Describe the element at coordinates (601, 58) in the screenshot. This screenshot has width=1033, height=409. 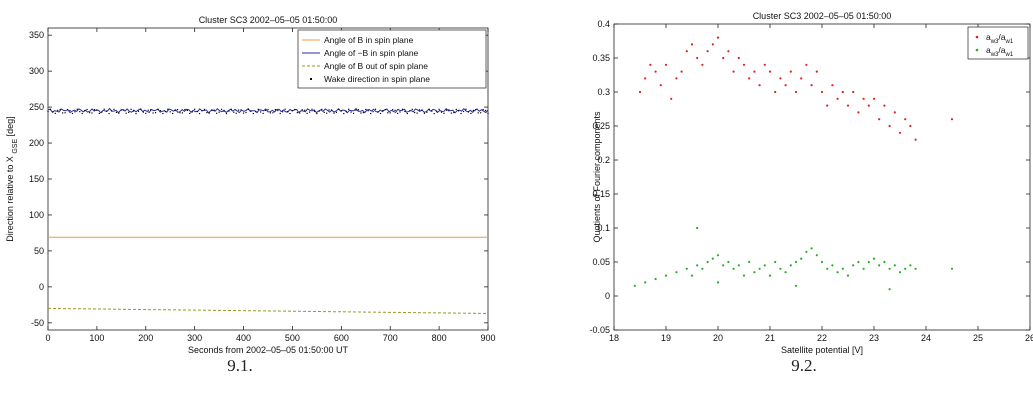
I see `y-tick-label: 0.35` at that location.